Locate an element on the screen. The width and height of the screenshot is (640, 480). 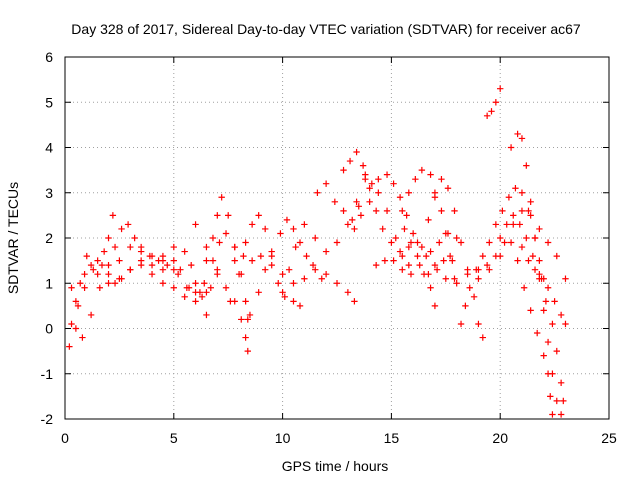
x-tick-label: 0 is located at coordinates (65, 438).